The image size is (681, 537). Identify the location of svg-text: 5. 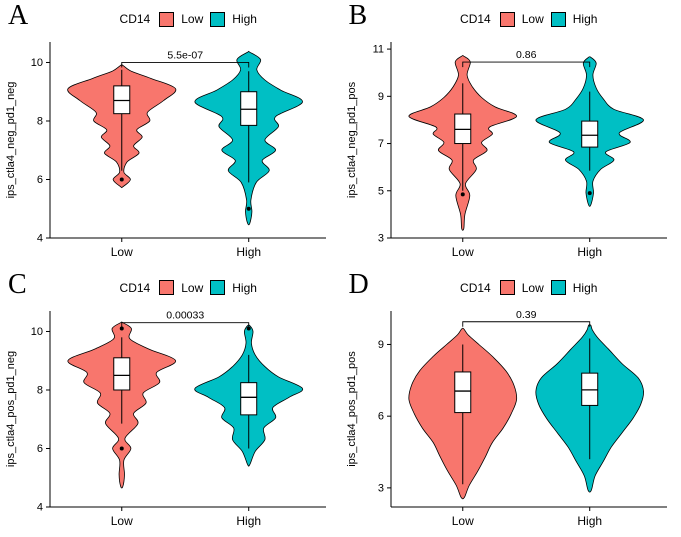
(380, 191).